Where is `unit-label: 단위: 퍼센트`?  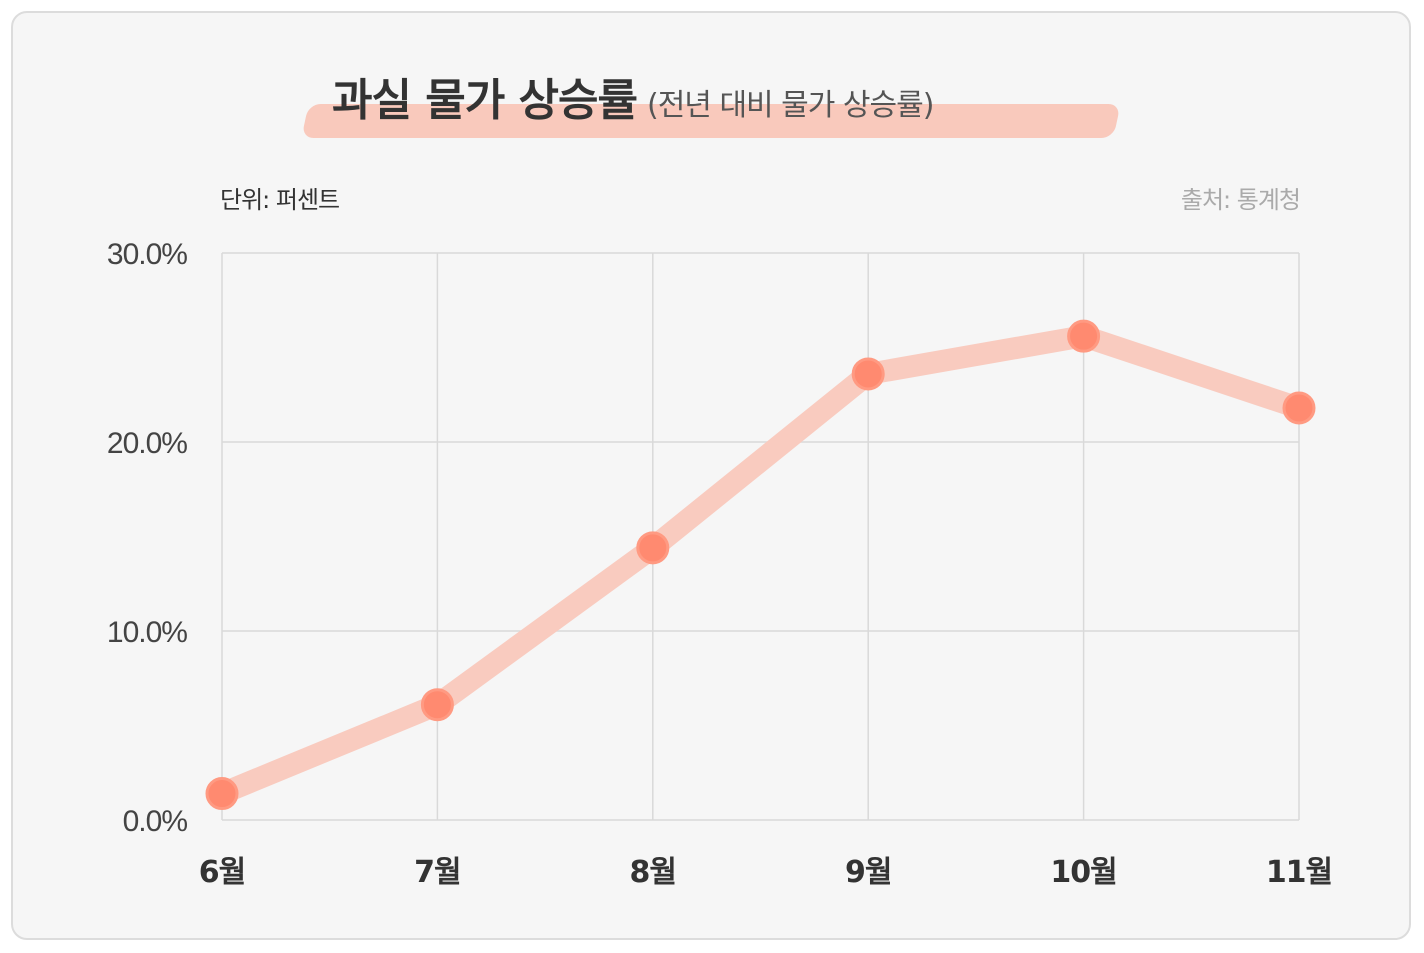 unit-label: 단위: 퍼센트 is located at coordinates (280, 200).